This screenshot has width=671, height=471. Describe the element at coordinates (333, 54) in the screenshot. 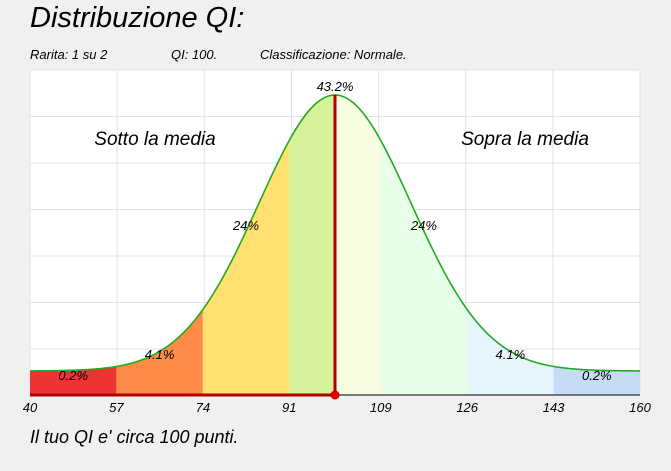

I see `classification-label: Classificazione: Normale.` at that location.